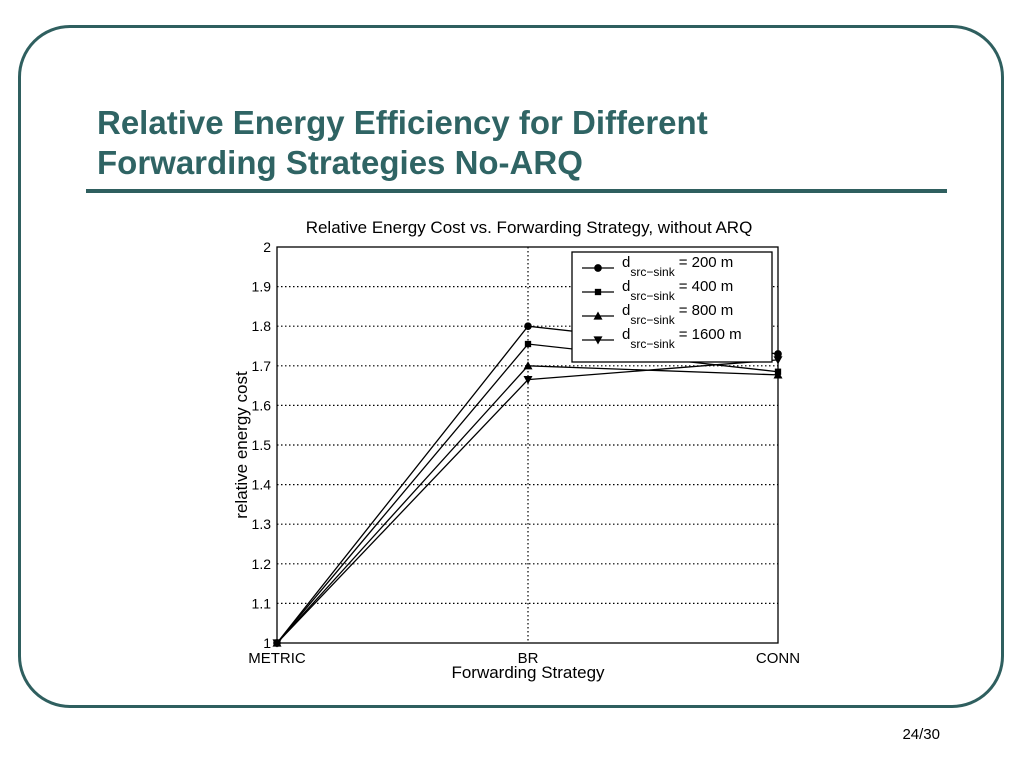 This screenshot has width=1024, height=768. I want to click on y-tick-label: 1.4, so click(262, 485).